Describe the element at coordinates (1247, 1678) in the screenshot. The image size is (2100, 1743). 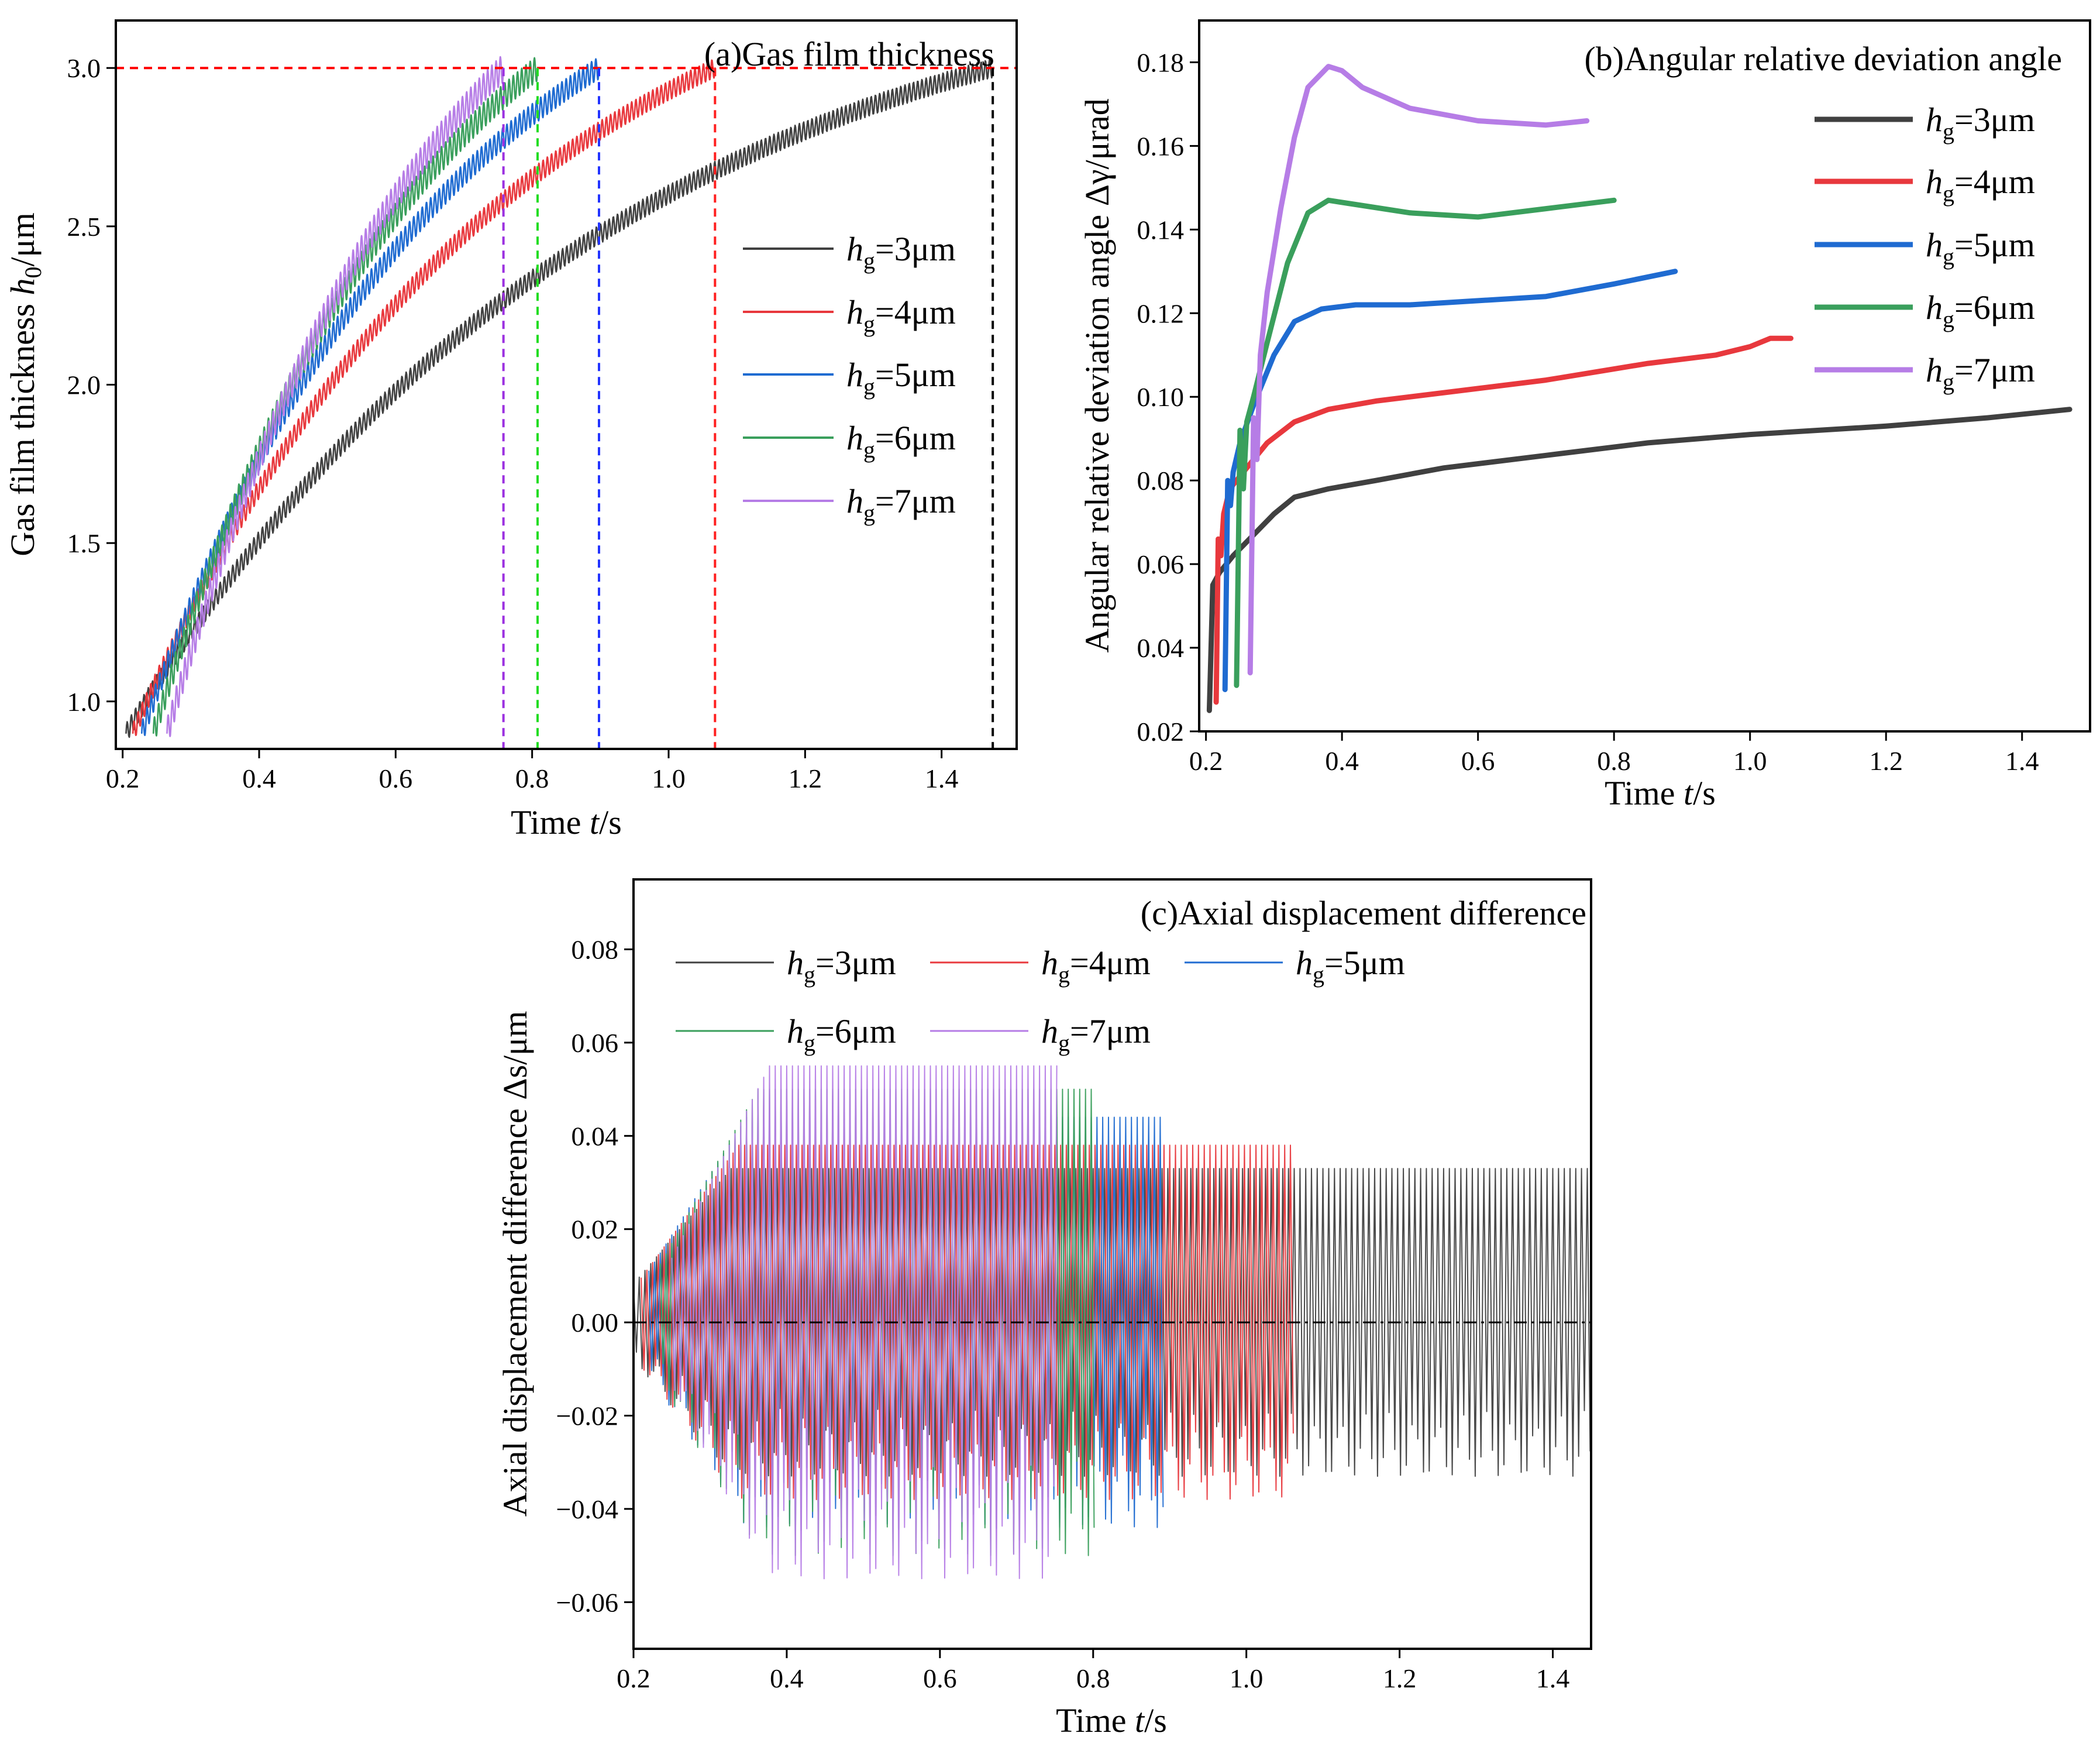
I see `panel-c-x-tick-label: 1.0` at that location.